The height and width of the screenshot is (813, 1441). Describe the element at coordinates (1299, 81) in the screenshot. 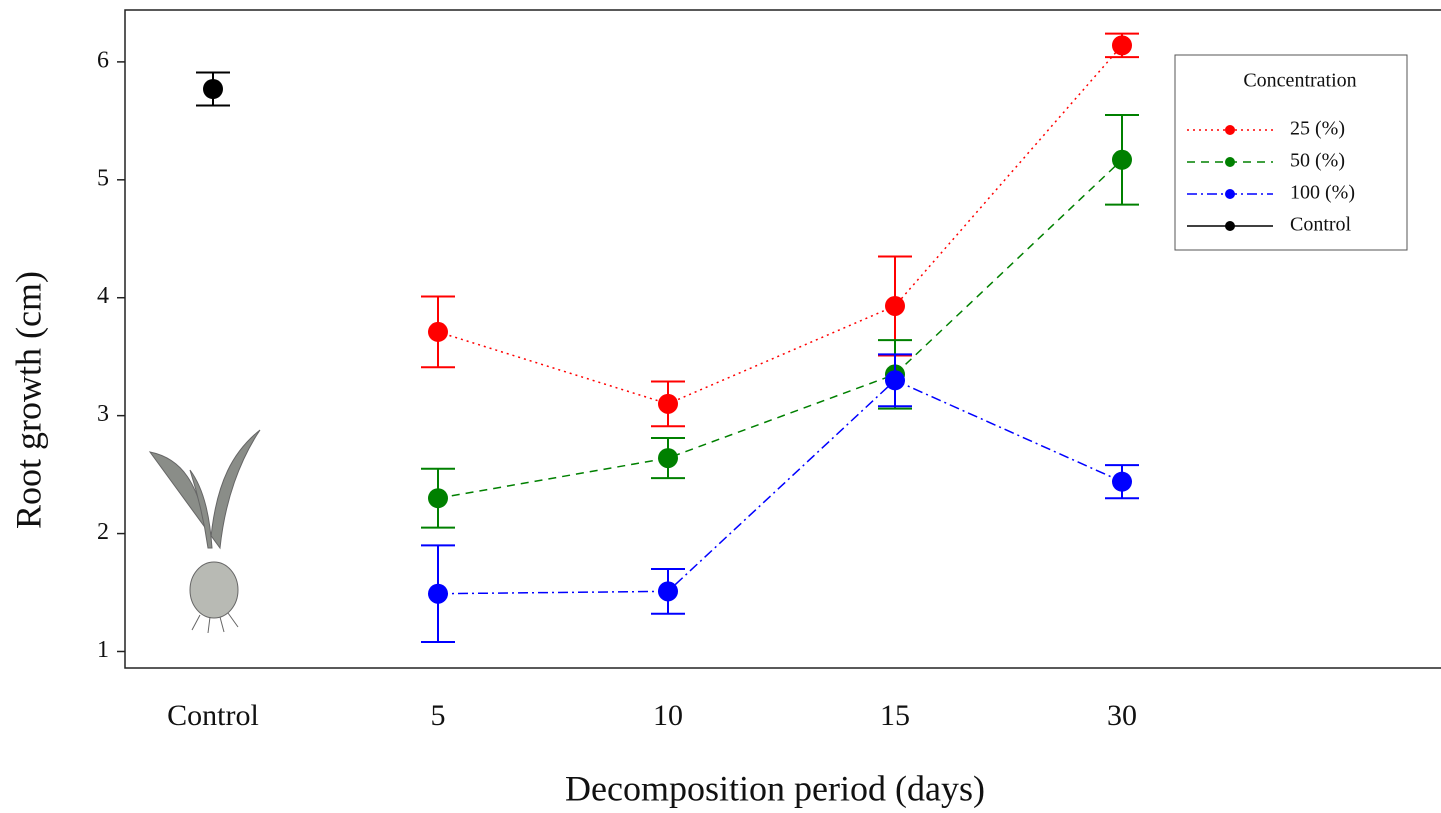

I see `legend-title: Concentration` at that location.